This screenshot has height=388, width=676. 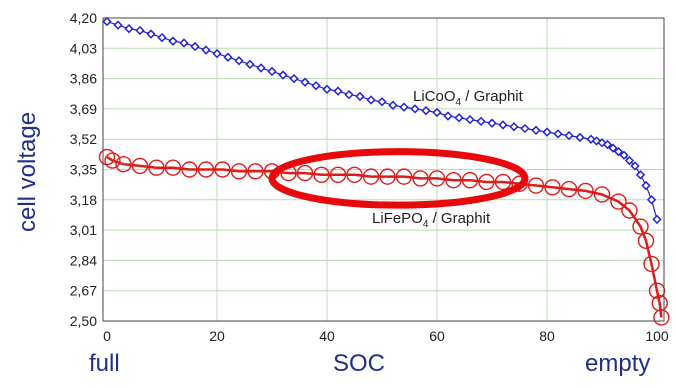 I want to click on series-label-lifepo4-base: LiFePO, so click(x=397, y=218).